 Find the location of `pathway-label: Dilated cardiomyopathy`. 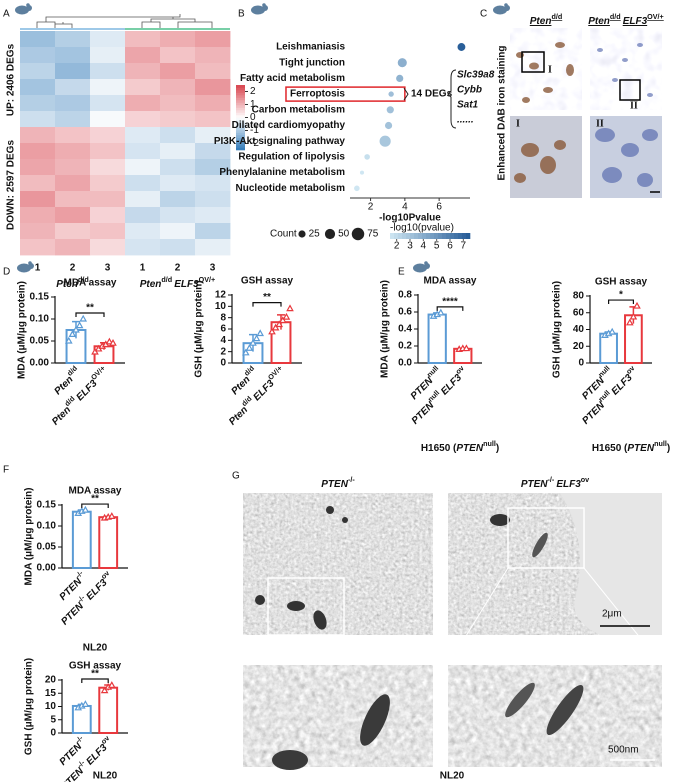

pathway-label: Dilated cardiomyopathy is located at coordinates (289, 125).